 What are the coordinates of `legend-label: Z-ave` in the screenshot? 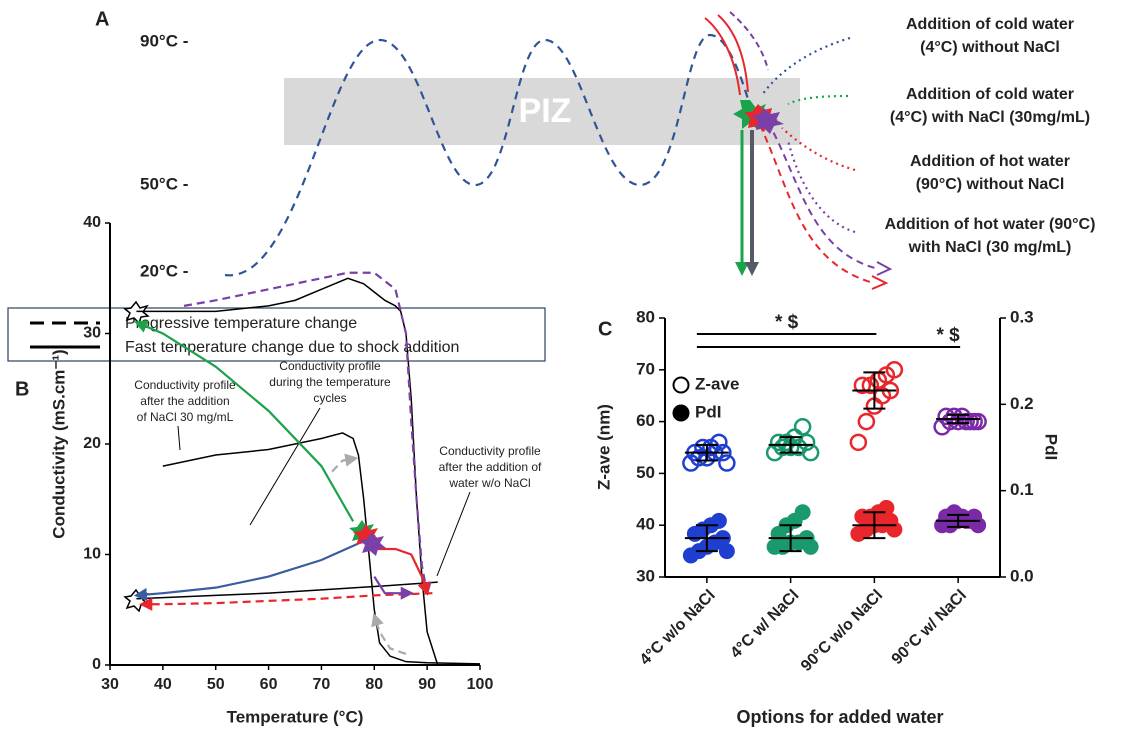 It's located at (717, 383).